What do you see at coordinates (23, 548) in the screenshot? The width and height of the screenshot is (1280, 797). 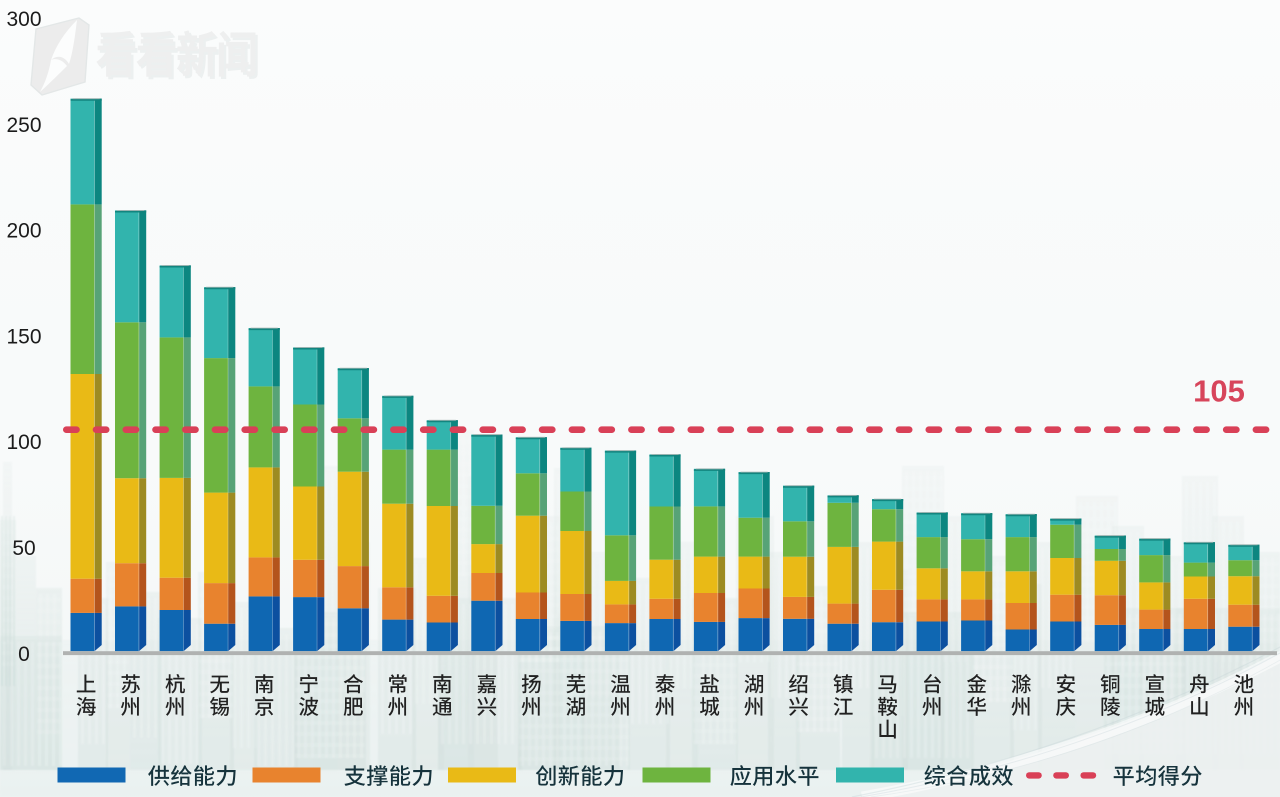 I see `svg-text: 50` at bounding box center [23, 548].